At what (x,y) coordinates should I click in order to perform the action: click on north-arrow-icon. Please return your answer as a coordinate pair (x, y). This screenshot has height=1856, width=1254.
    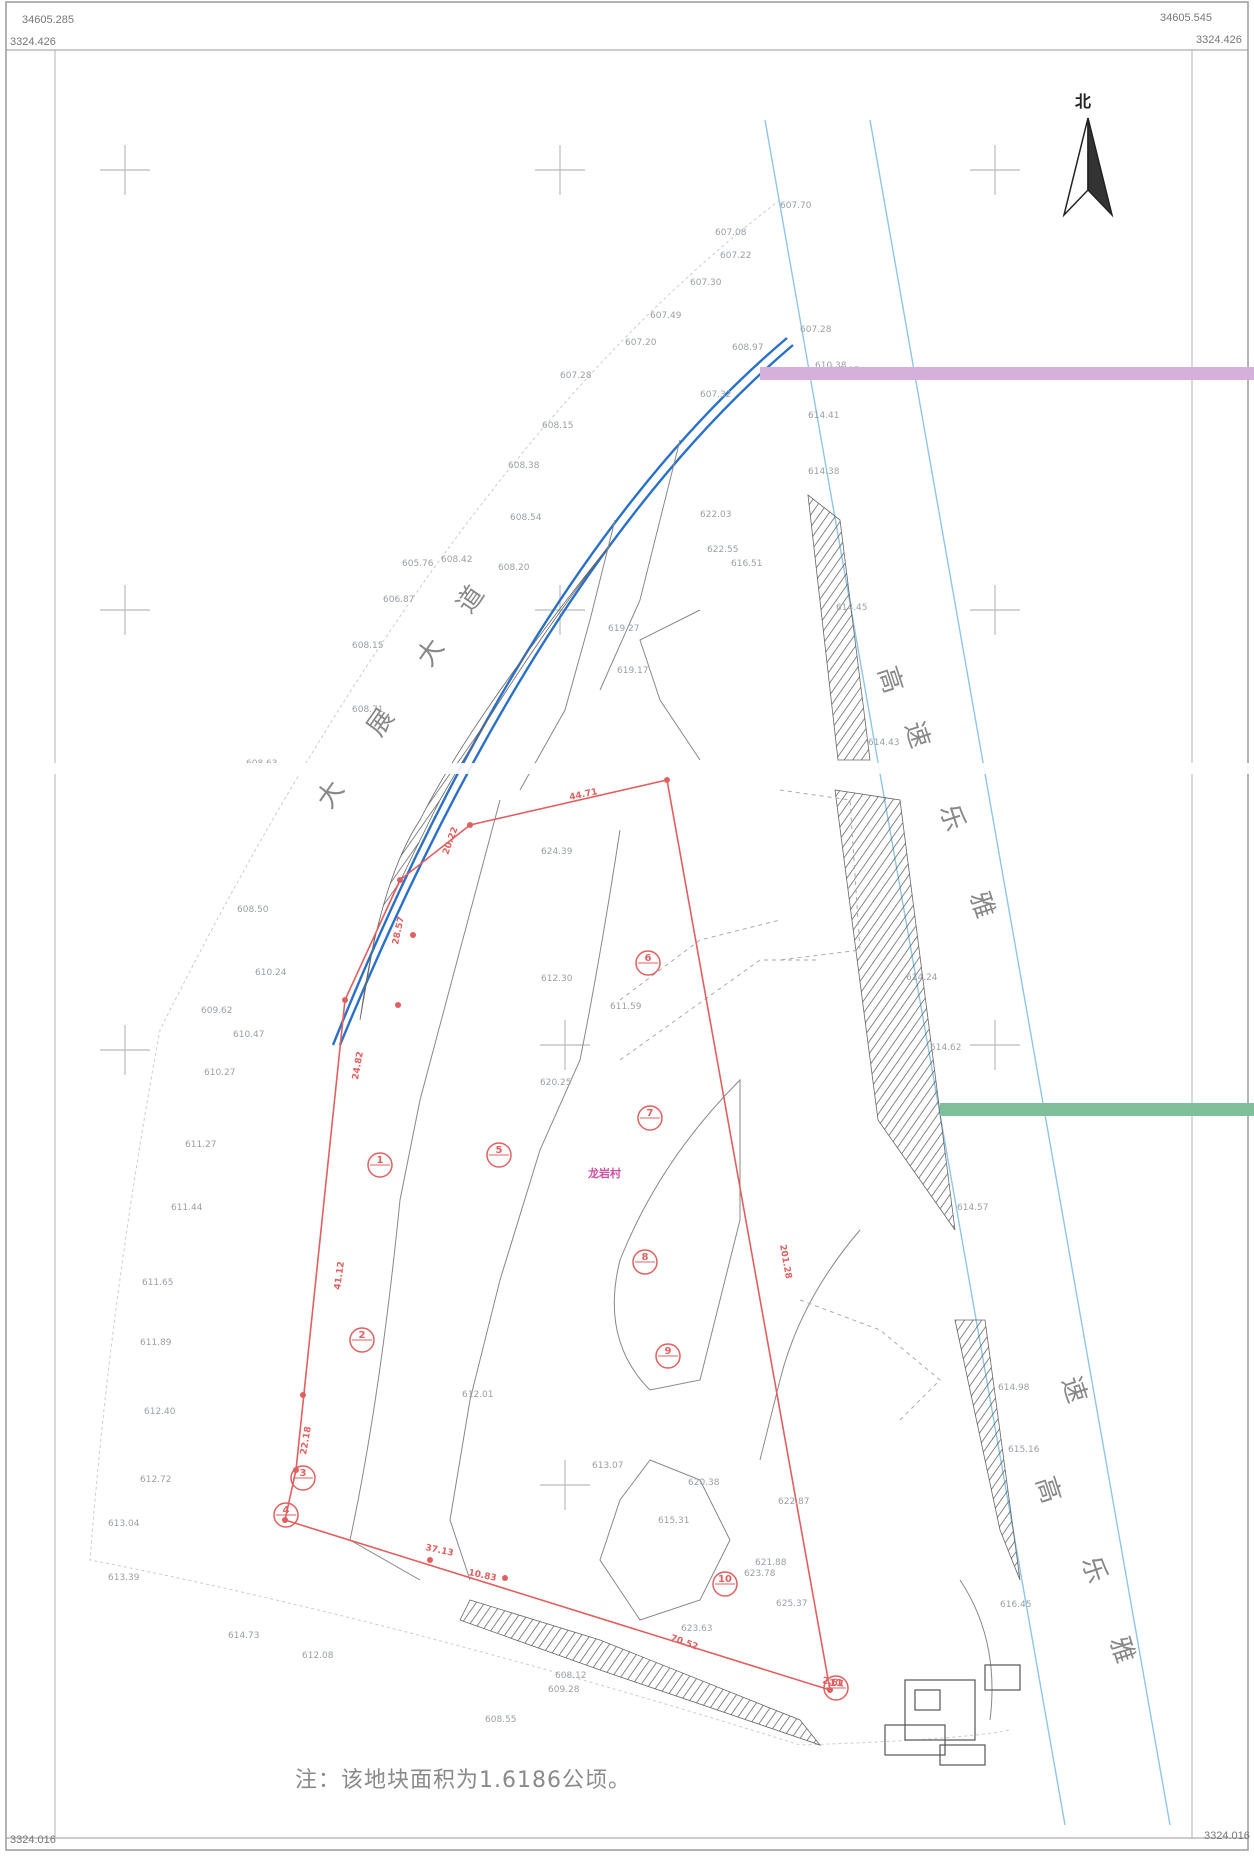
    Looking at the image, I should click on (1088, 167).